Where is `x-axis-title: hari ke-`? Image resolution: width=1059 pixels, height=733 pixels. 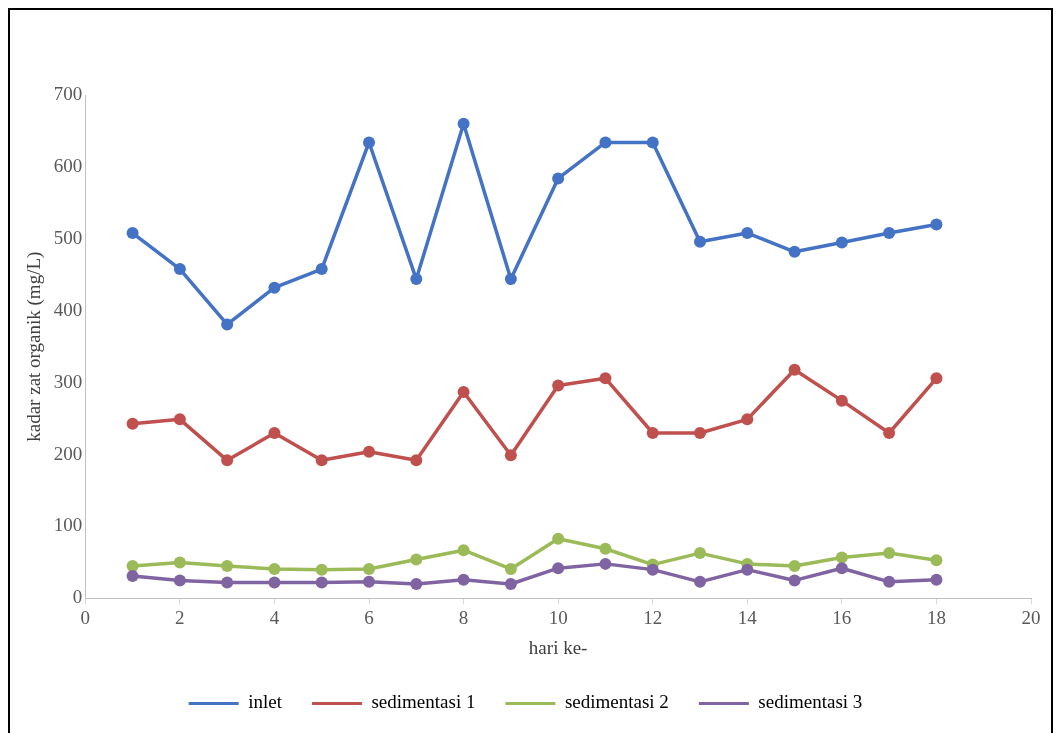
x-axis-title: hari ke- is located at coordinates (558, 647).